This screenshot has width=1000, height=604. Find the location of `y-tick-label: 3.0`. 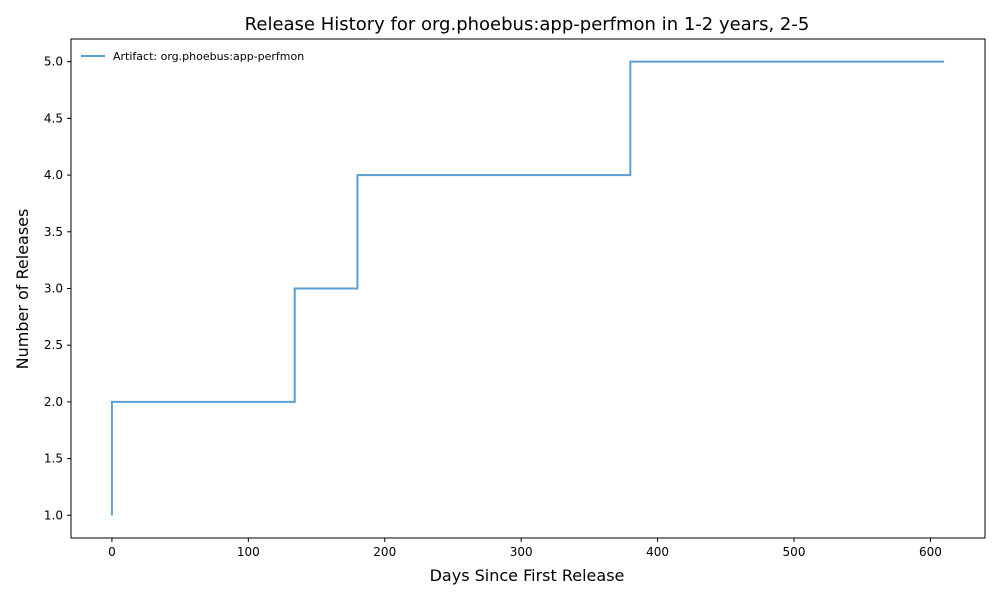

y-tick-label: 3.0 is located at coordinates (53, 289).